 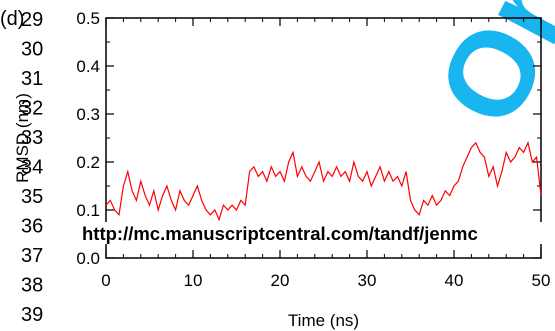 What do you see at coordinates (12, 19) in the screenshot?
I see `panel-label: (d)` at bounding box center [12, 19].